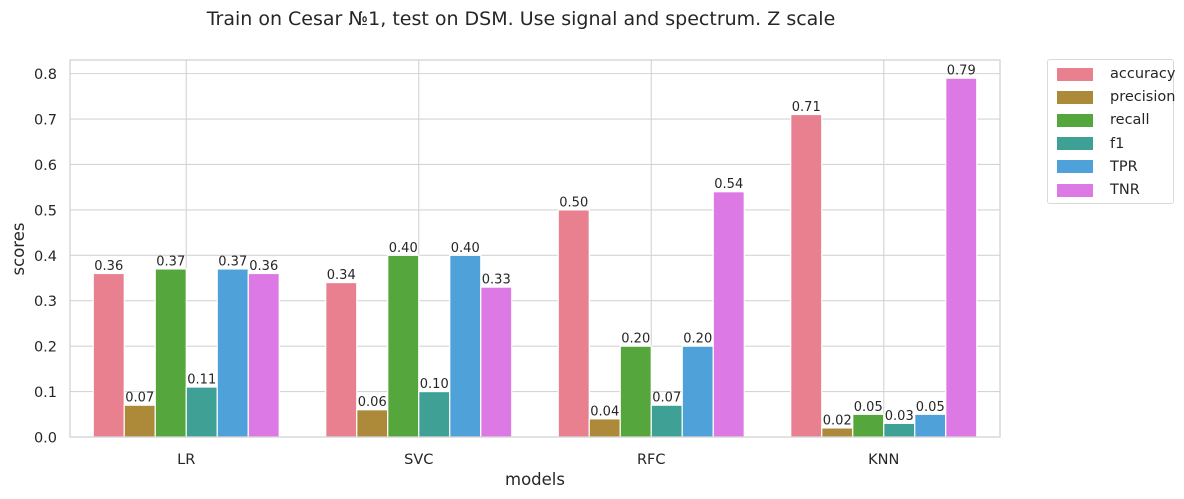 The height and width of the screenshot is (499, 1184). I want to click on legend-label: TPR, so click(1124, 166).